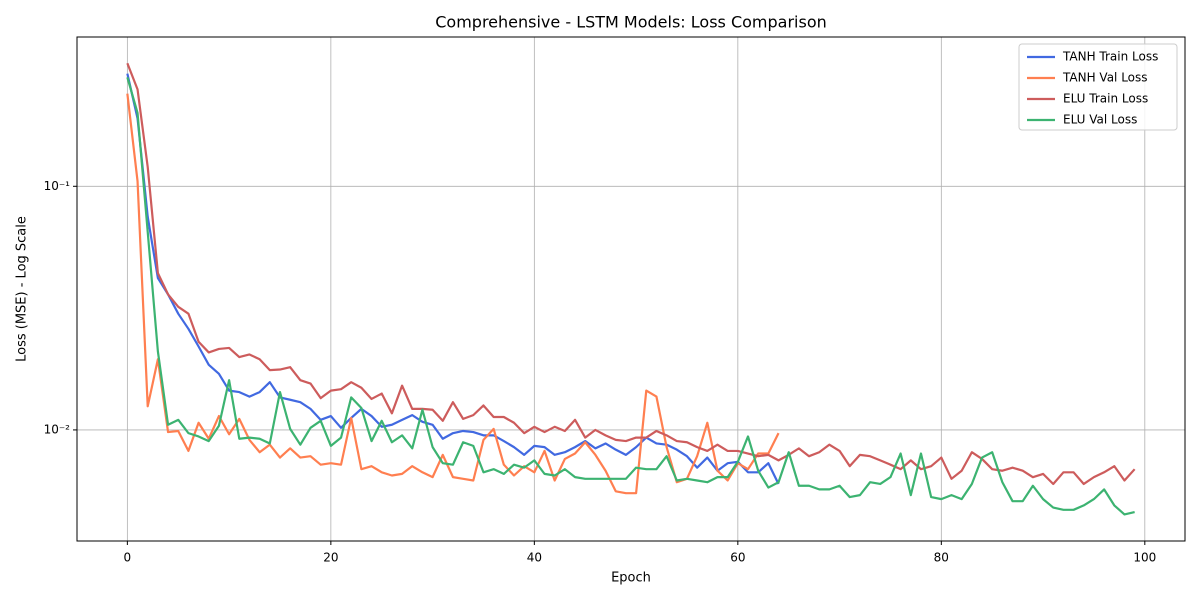 This screenshot has width=1200, height=600. I want to click on x-axis-label: Epoch, so click(631, 578).